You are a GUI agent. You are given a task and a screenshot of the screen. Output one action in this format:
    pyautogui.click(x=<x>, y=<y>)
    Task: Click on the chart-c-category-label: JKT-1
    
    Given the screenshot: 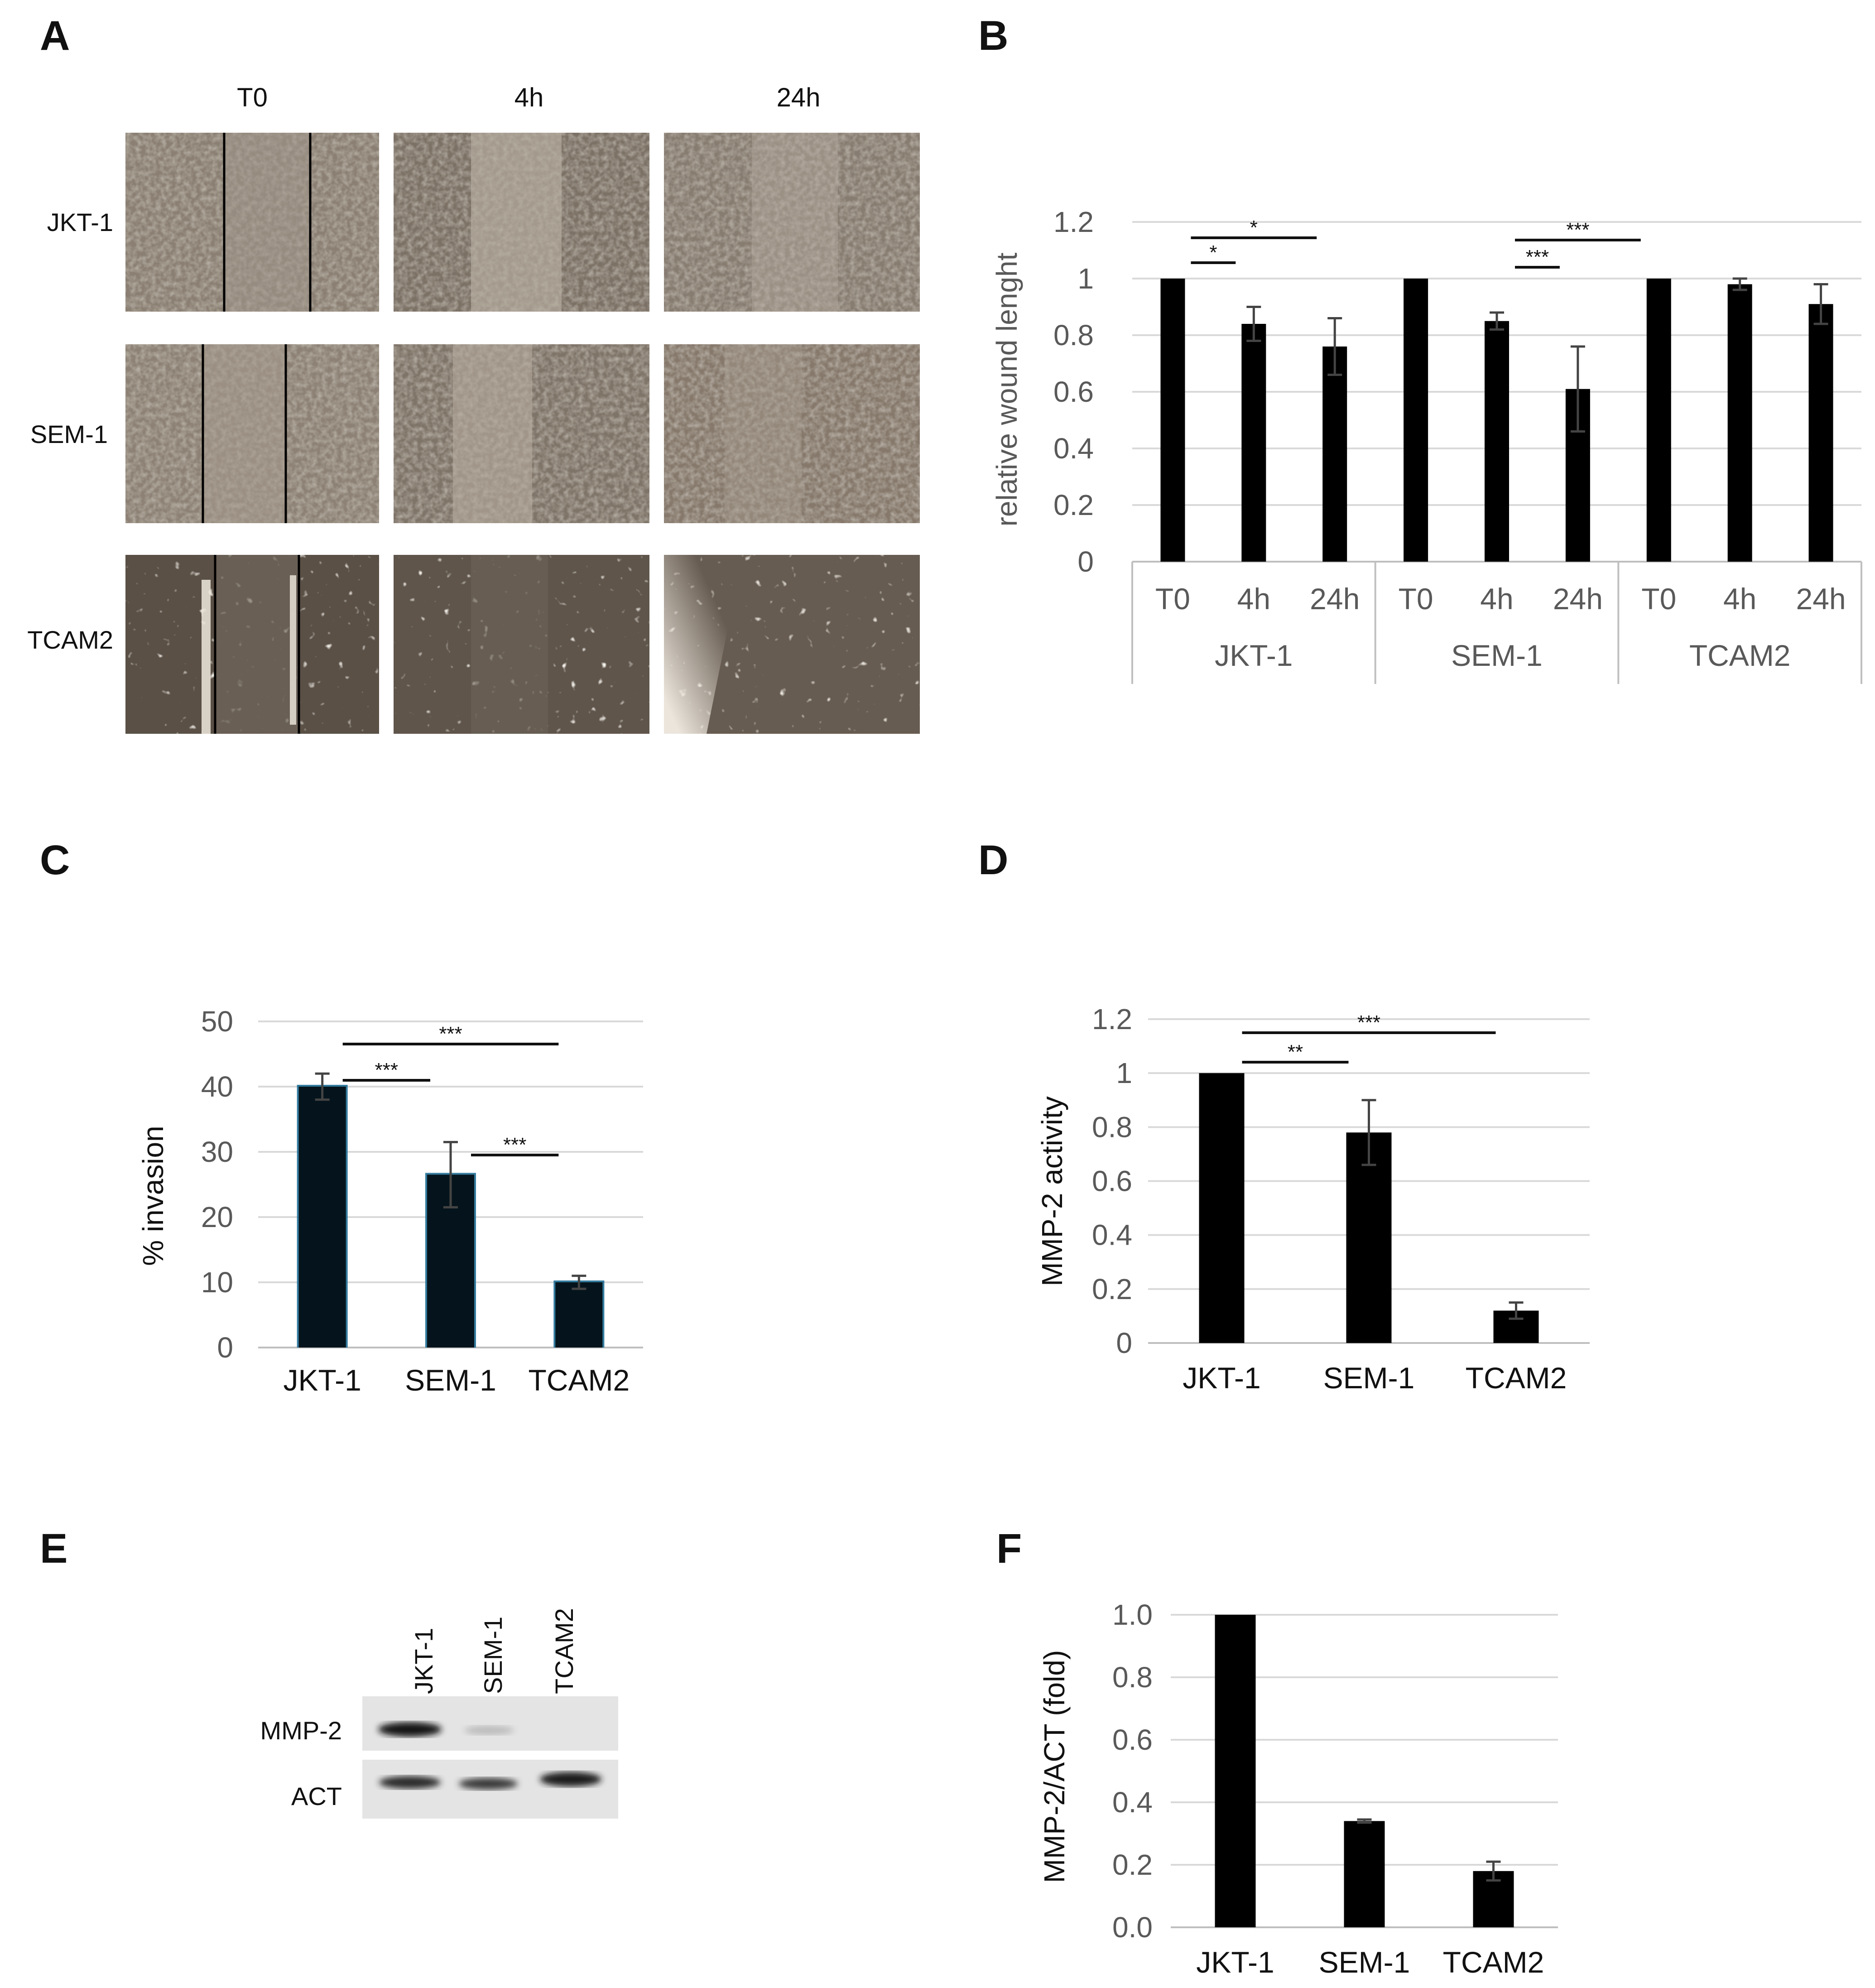 What is the action you would take?
    pyautogui.click(x=322, y=1380)
    